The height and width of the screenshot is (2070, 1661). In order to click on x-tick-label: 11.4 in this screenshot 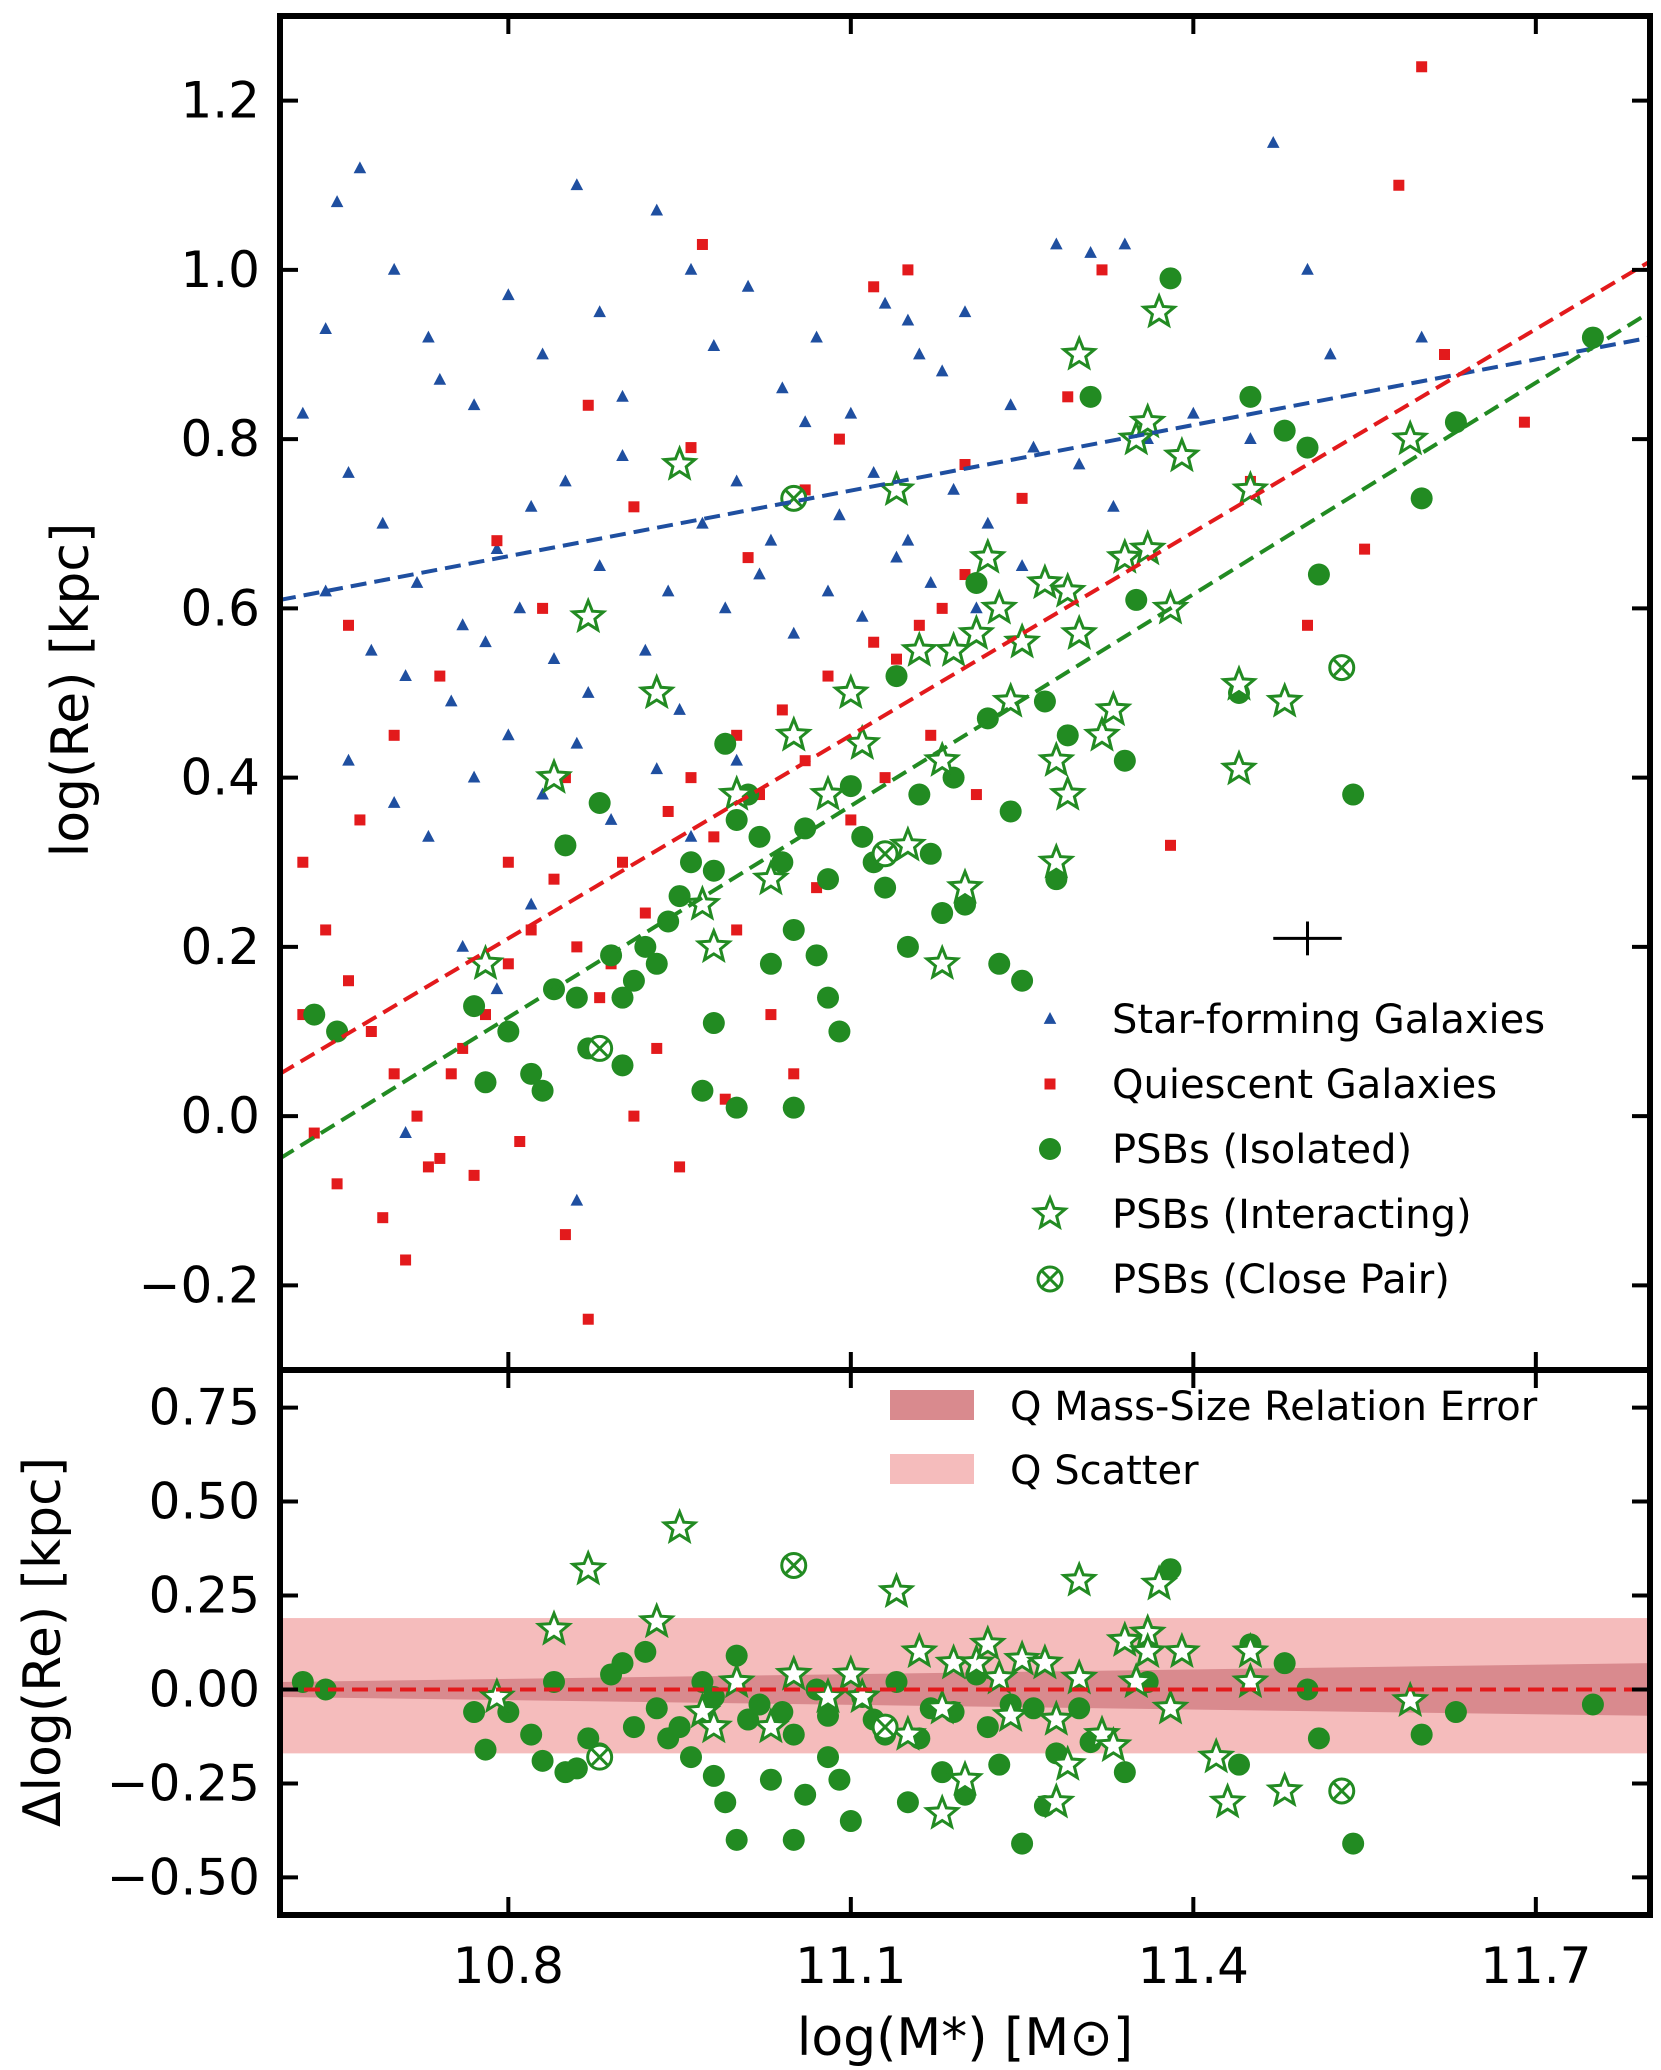, I will do `click(1193, 1966)`.